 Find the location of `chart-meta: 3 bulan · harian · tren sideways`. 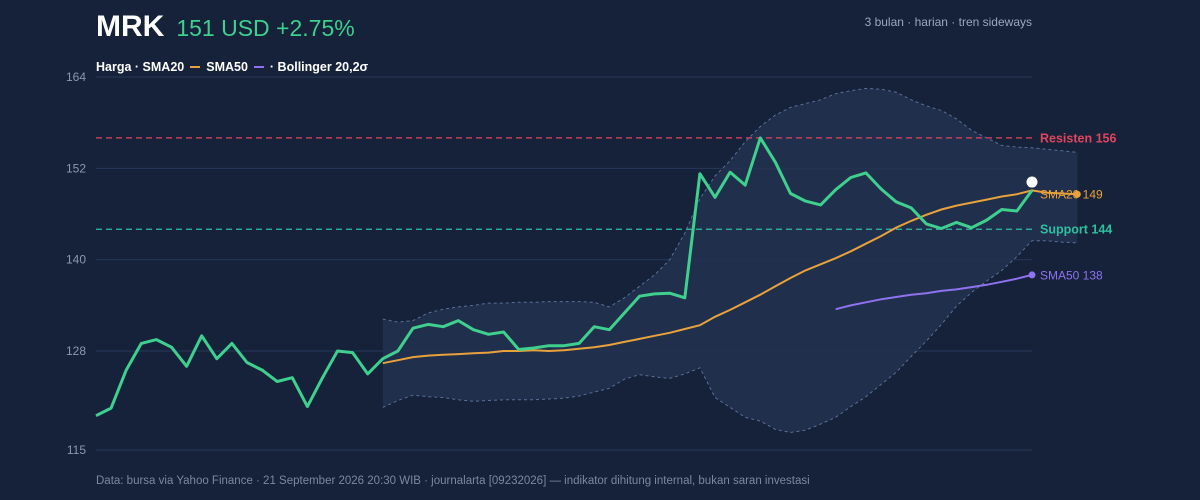

chart-meta: 3 bulan · harian · tren sideways is located at coordinates (948, 22).